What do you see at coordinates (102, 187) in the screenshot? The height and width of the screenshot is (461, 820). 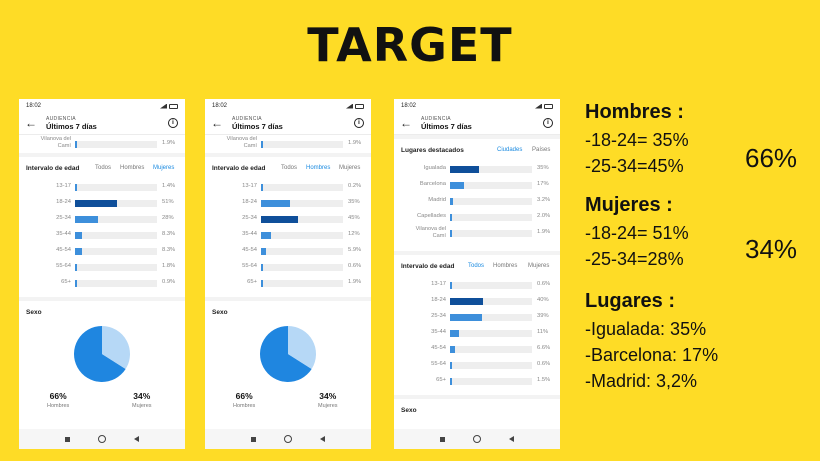 I see `list-item: 13-17 1.4%` at bounding box center [102, 187].